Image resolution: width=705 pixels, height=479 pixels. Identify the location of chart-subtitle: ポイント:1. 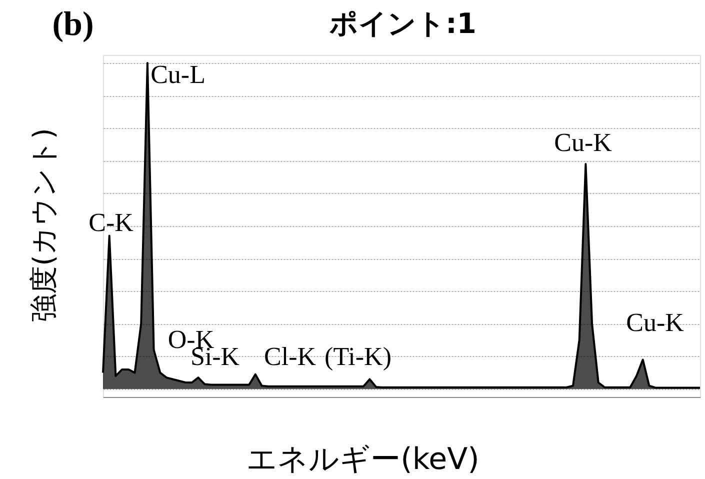
(403, 23).